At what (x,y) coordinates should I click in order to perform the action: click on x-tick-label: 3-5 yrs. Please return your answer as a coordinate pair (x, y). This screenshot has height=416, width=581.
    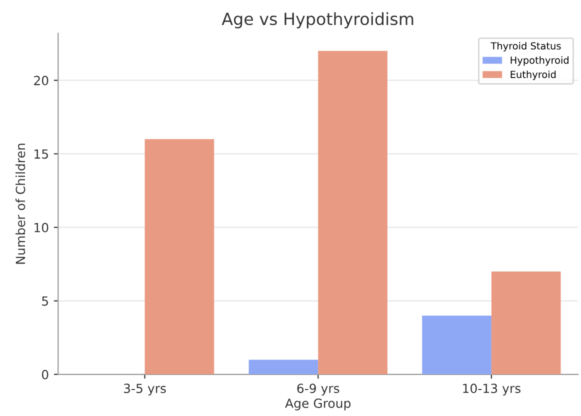
    Looking at the image, I should click on (145, 390).